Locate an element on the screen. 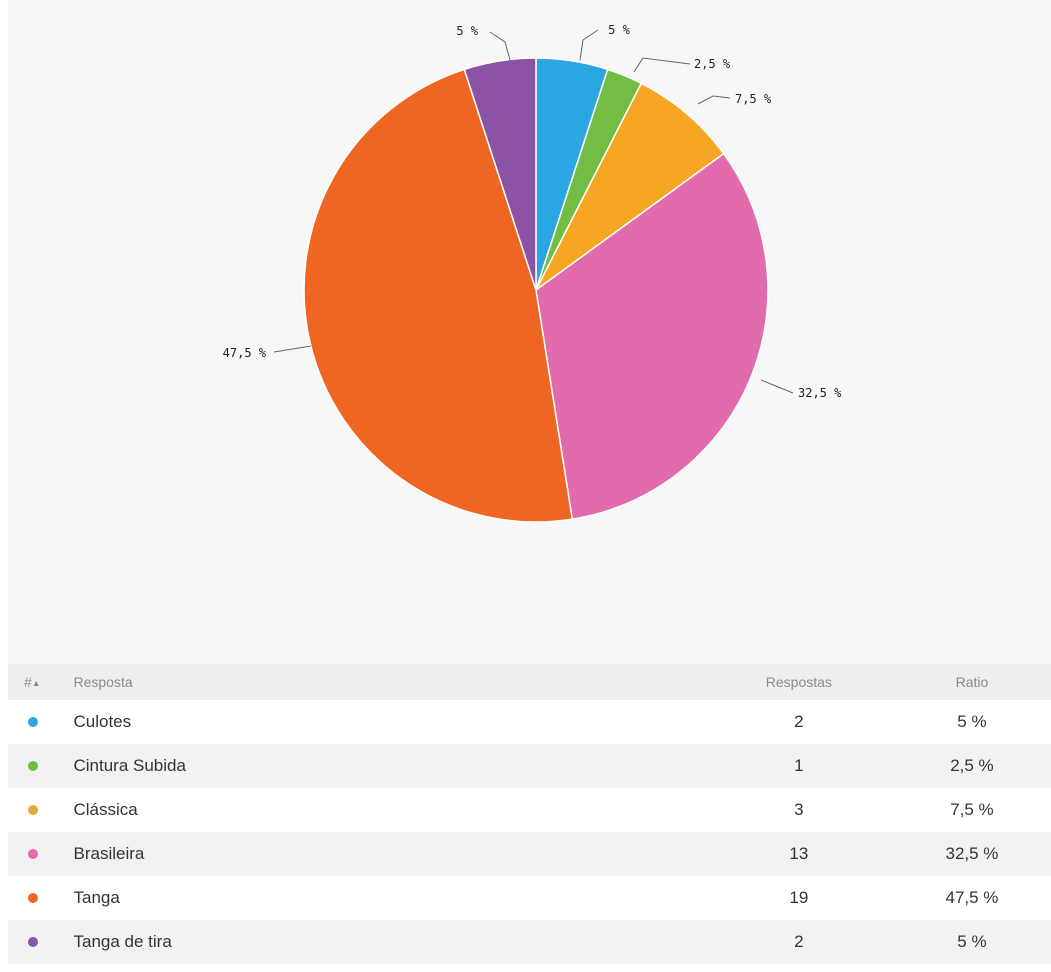  slice-data-label: 7,5 % is located at coordinates (753, 99).